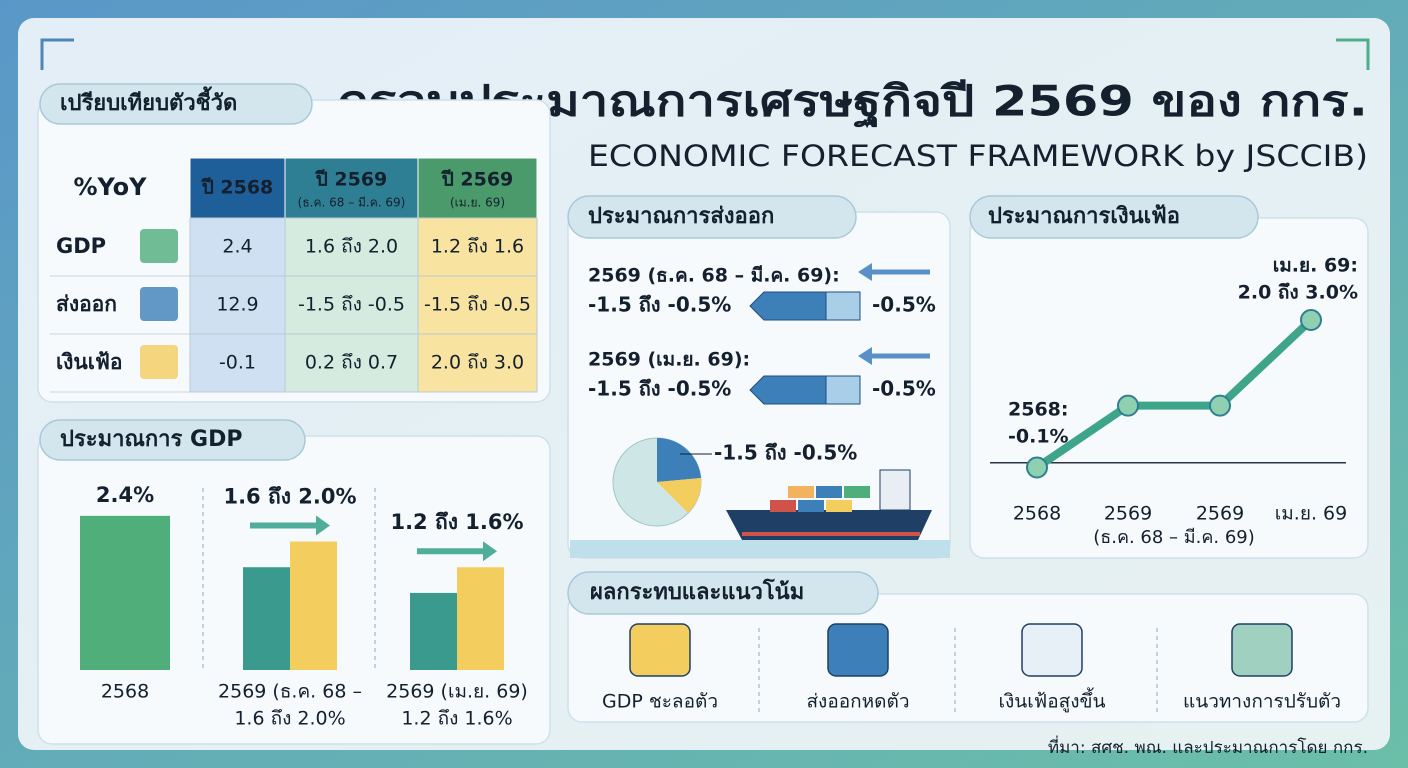 Image resolution: width=1408 pixels, height=768 pixels. Describe the element at coordinates (1174, 401) in the screenshot. I see `line-chart: 2568 2568: -0.1% 2569 2569 เม.ย. 69 เม.ย. 69` at that location.